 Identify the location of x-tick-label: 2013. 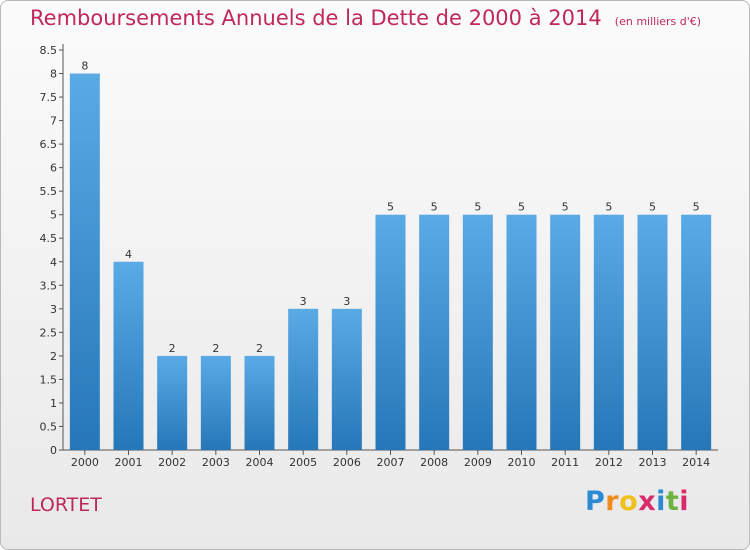
(653, 462).